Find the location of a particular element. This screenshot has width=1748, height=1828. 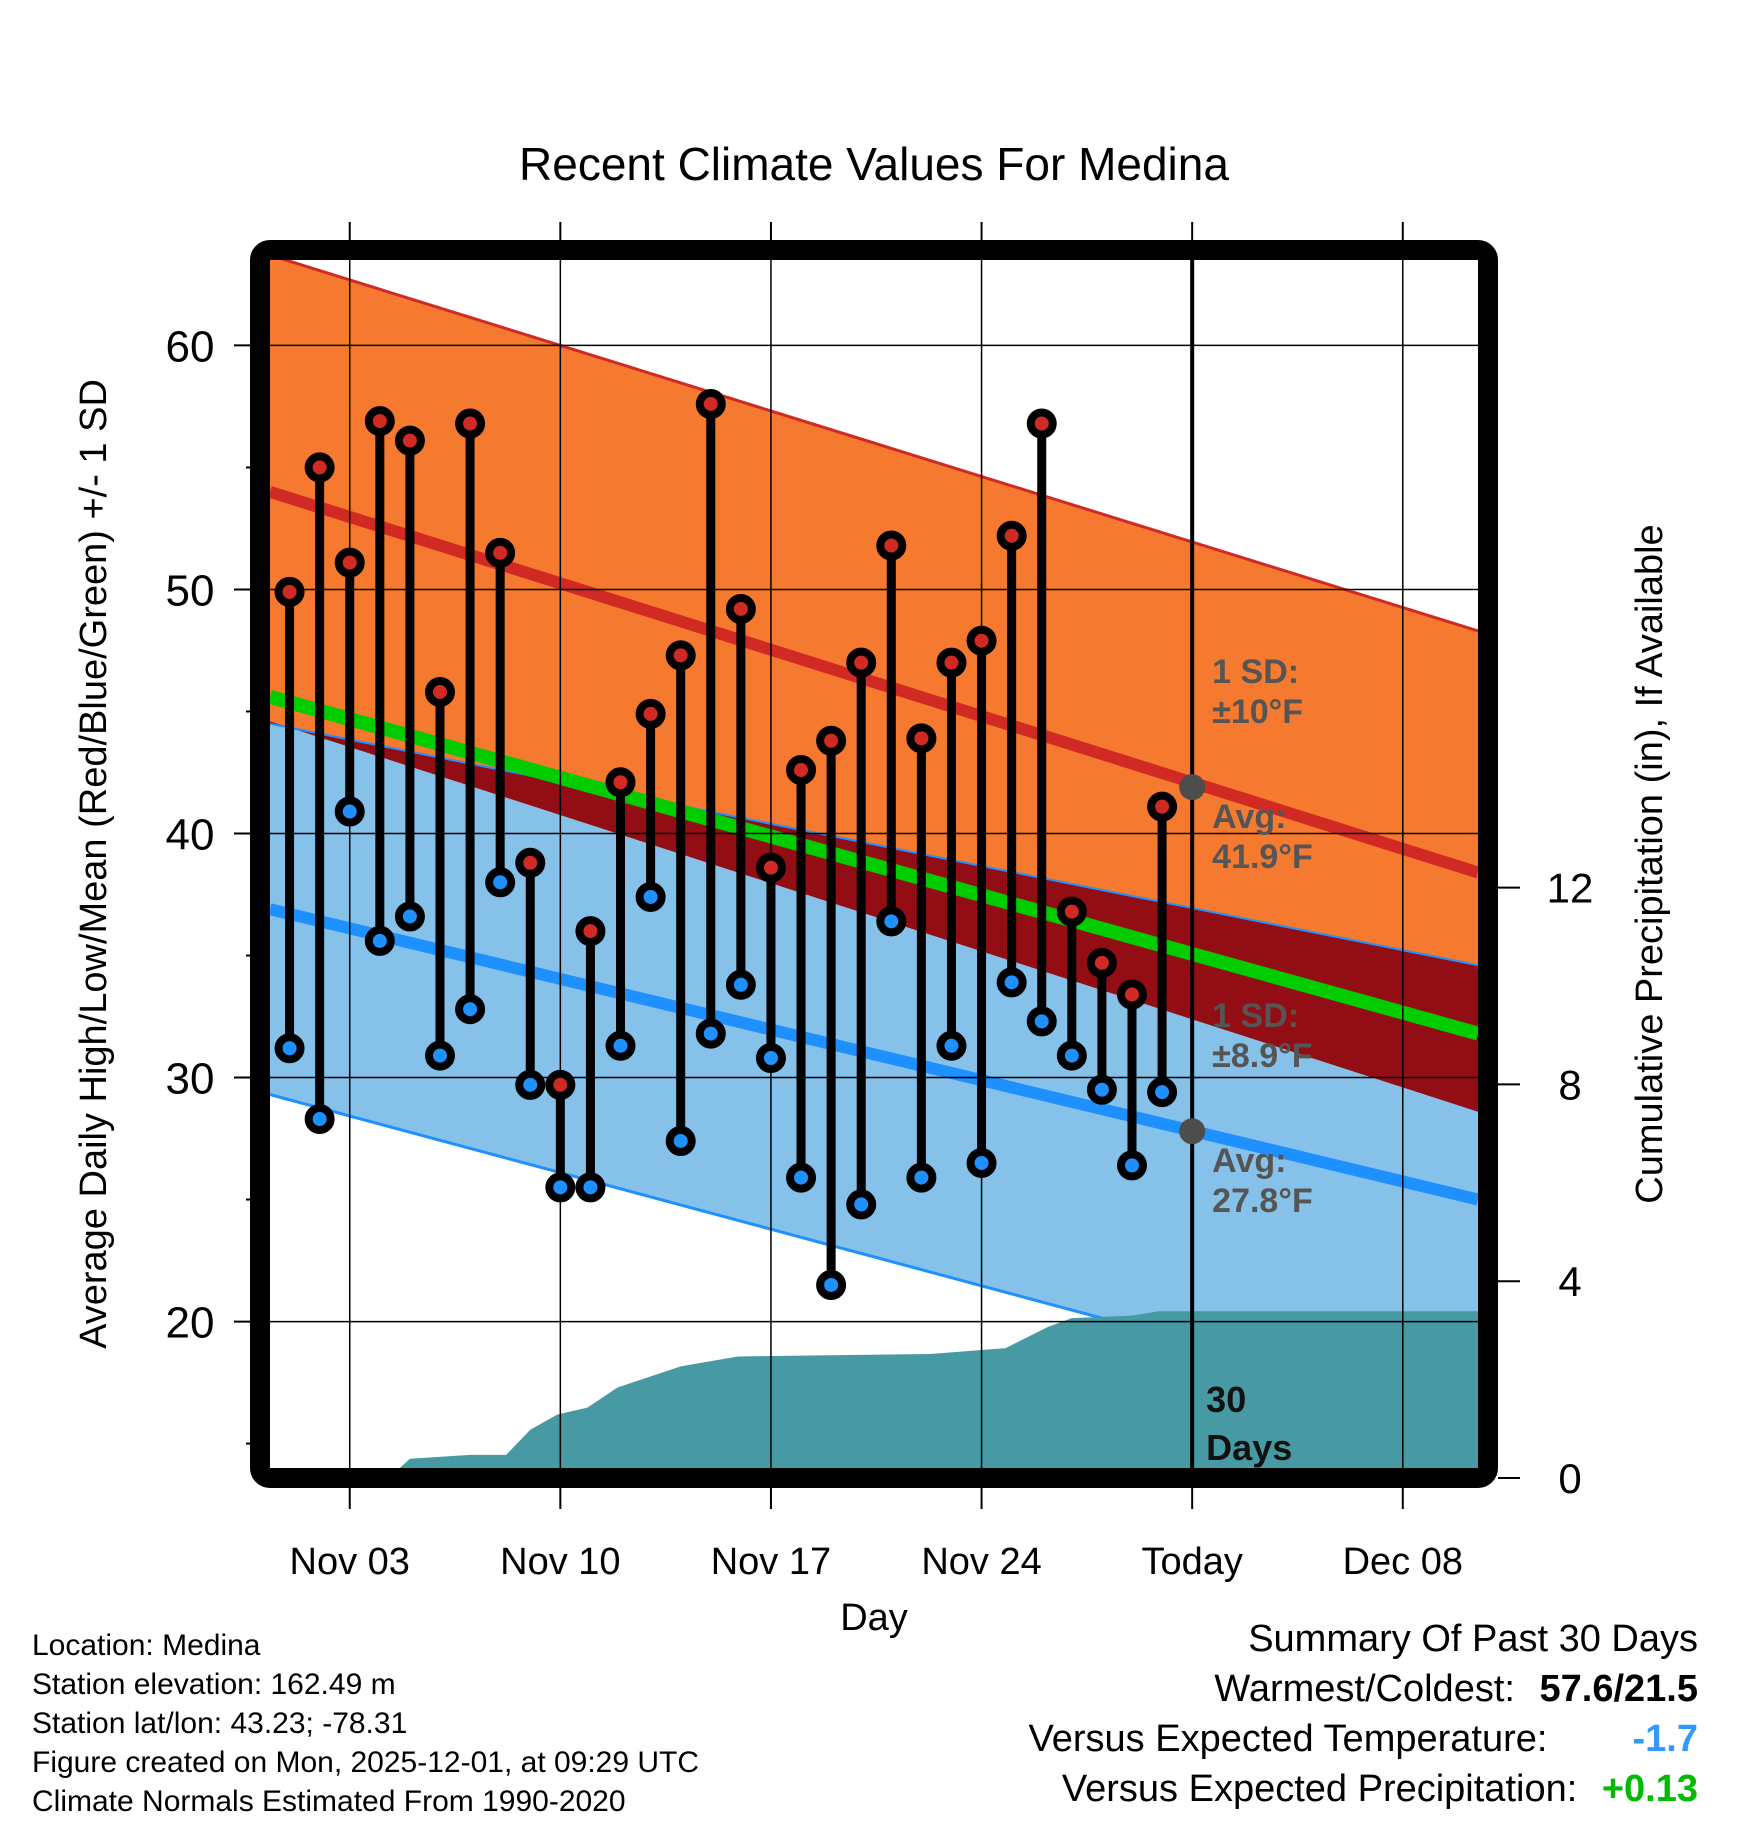

info-latlon: Station lat/lon: 43.23; -78.31 is located at coordinates (220, 1723).